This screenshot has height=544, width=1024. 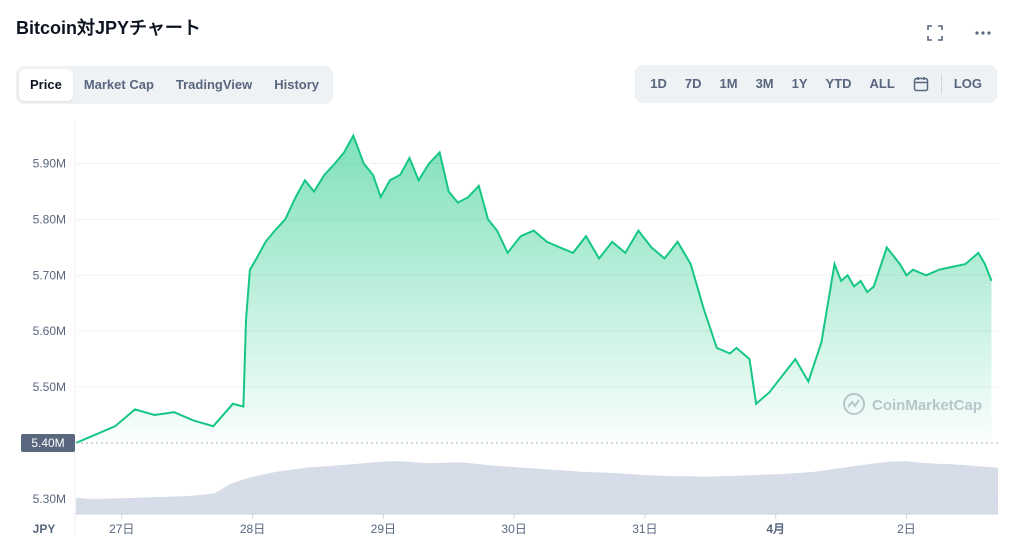 What do you see at coordinates (728, 83) in the screenshot?
I see `range-1m: 1M` at bounding box center [728, 83].